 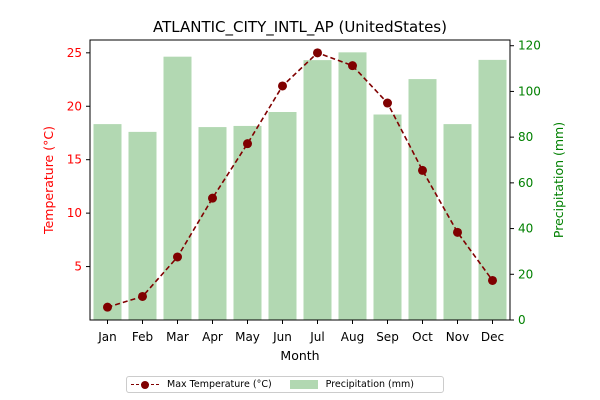 I want to click on precip-bar-jul, so click(x=317, y=190).